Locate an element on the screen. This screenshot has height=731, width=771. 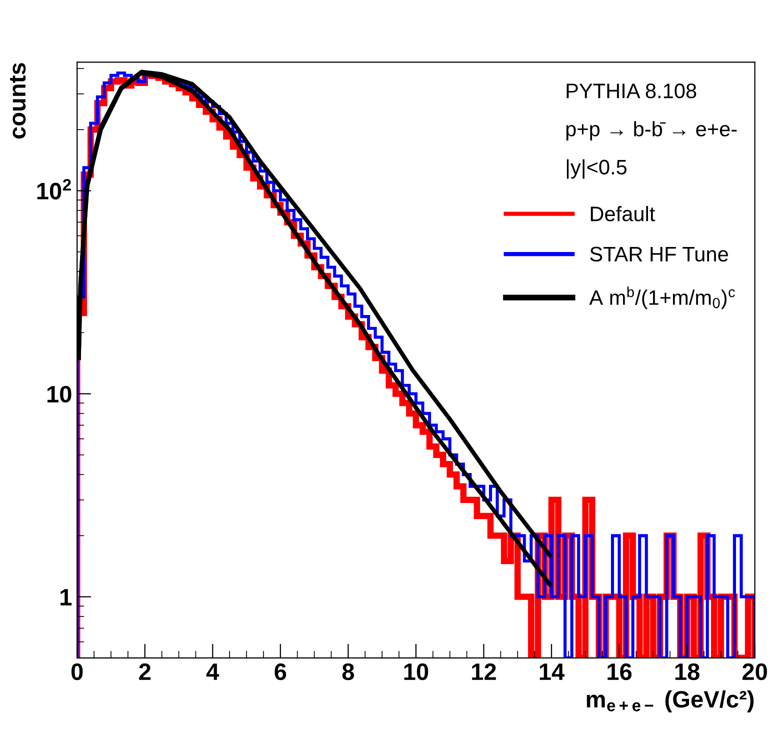
legend-label: STAR HF Tune is located at coordinates (659, 254).